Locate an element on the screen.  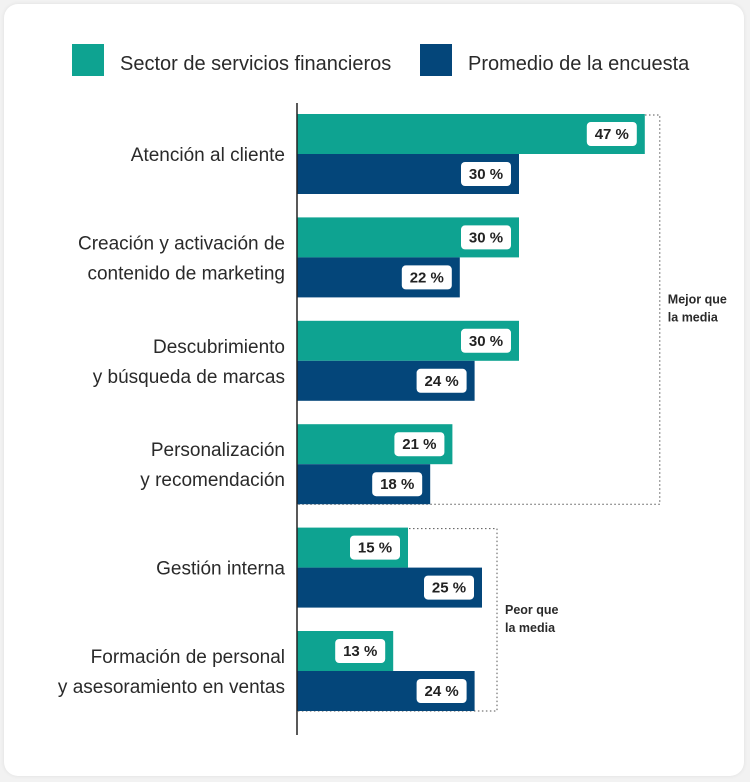
legend-label-2: Promedio de la encuesta is located at coordinates (579, 64).